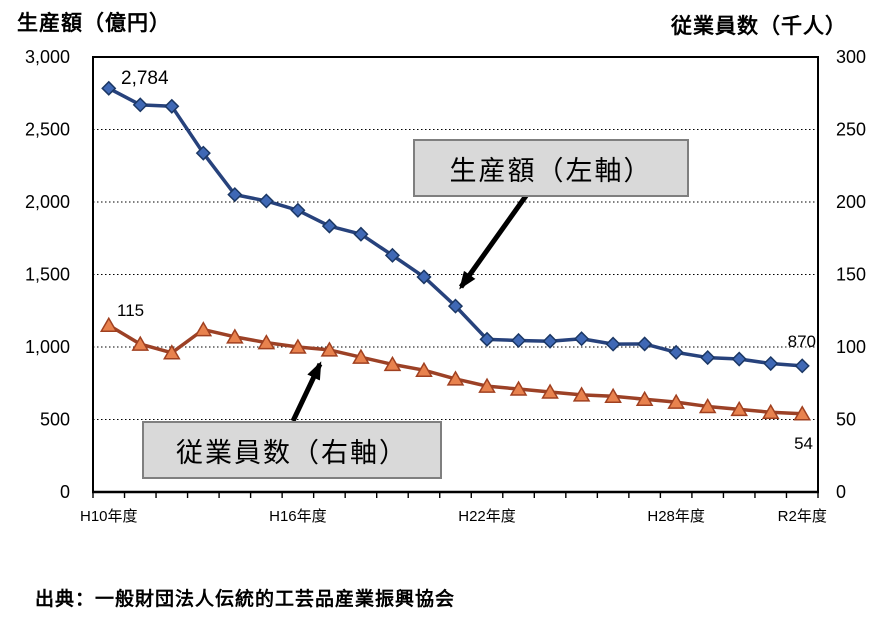  What do you see at coordinates (676, 516) in the screenshot?
I see `x-axis-tick-label: H28年度` at bounding box center [676, 516].